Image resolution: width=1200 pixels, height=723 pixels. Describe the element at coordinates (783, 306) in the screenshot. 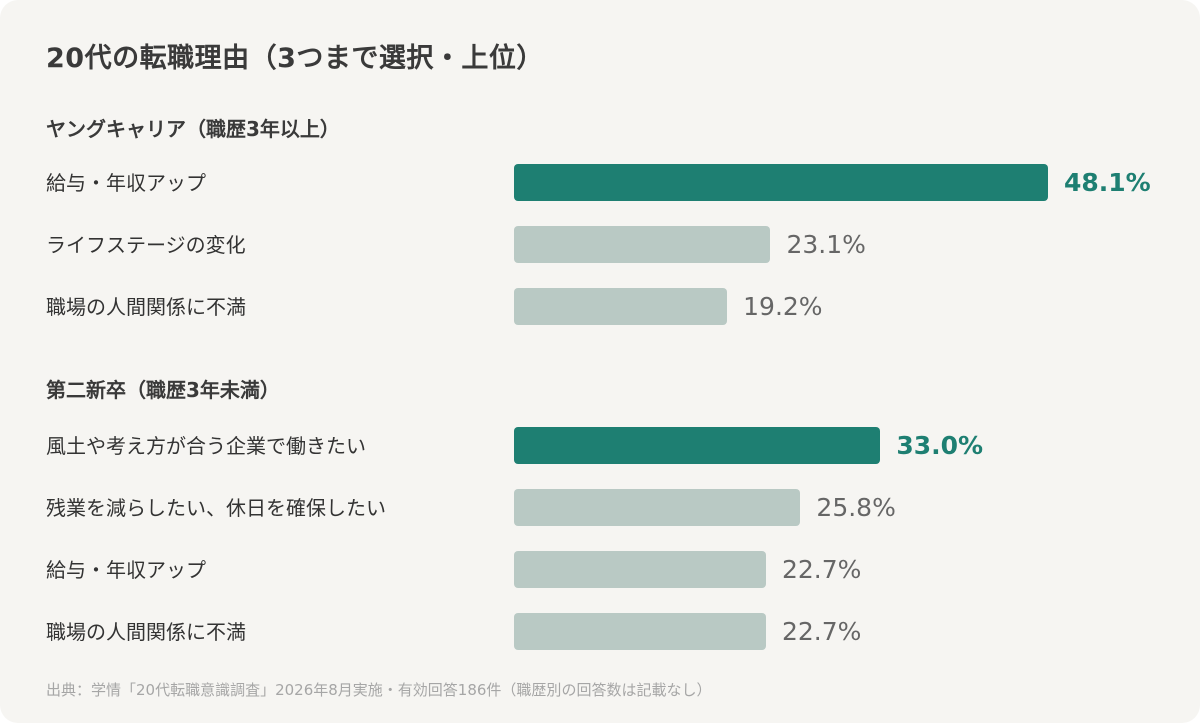

I see `bar-value-label: 19.2%` at that location.